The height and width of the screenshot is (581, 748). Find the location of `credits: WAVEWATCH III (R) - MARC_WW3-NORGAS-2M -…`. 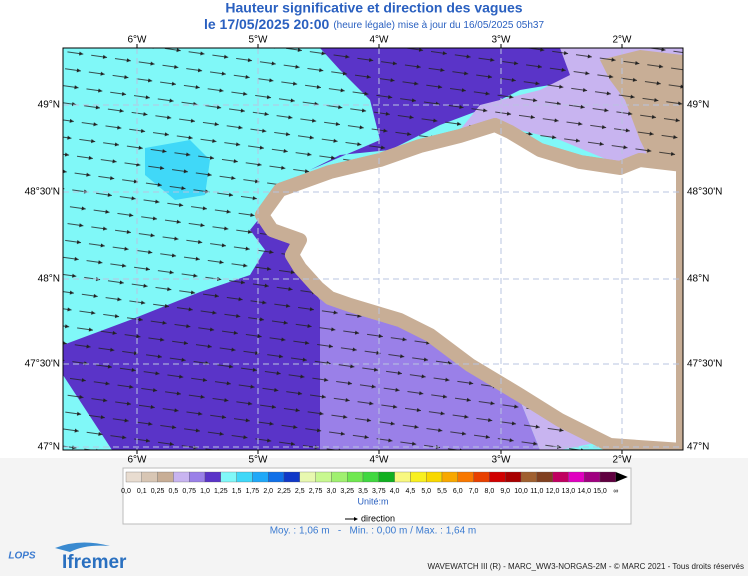

credits: WAVEWATCH III (R) - MARC_WW3-NORGAS-2M -… is located at coordinates (586, 566).